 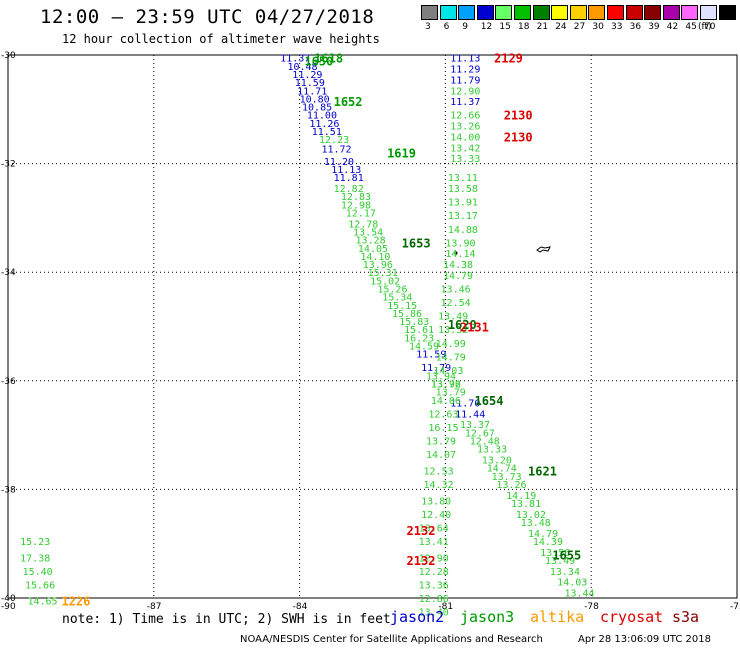 I want to click on wave-height-label: 16.23, so click(x=419, y=338).